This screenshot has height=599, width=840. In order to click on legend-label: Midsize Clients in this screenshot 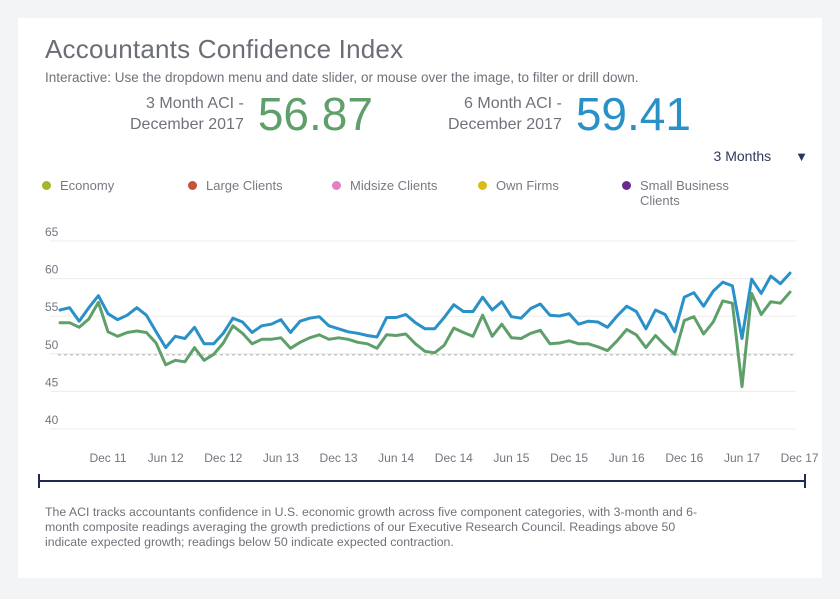, I will do `click(394, 185)`.